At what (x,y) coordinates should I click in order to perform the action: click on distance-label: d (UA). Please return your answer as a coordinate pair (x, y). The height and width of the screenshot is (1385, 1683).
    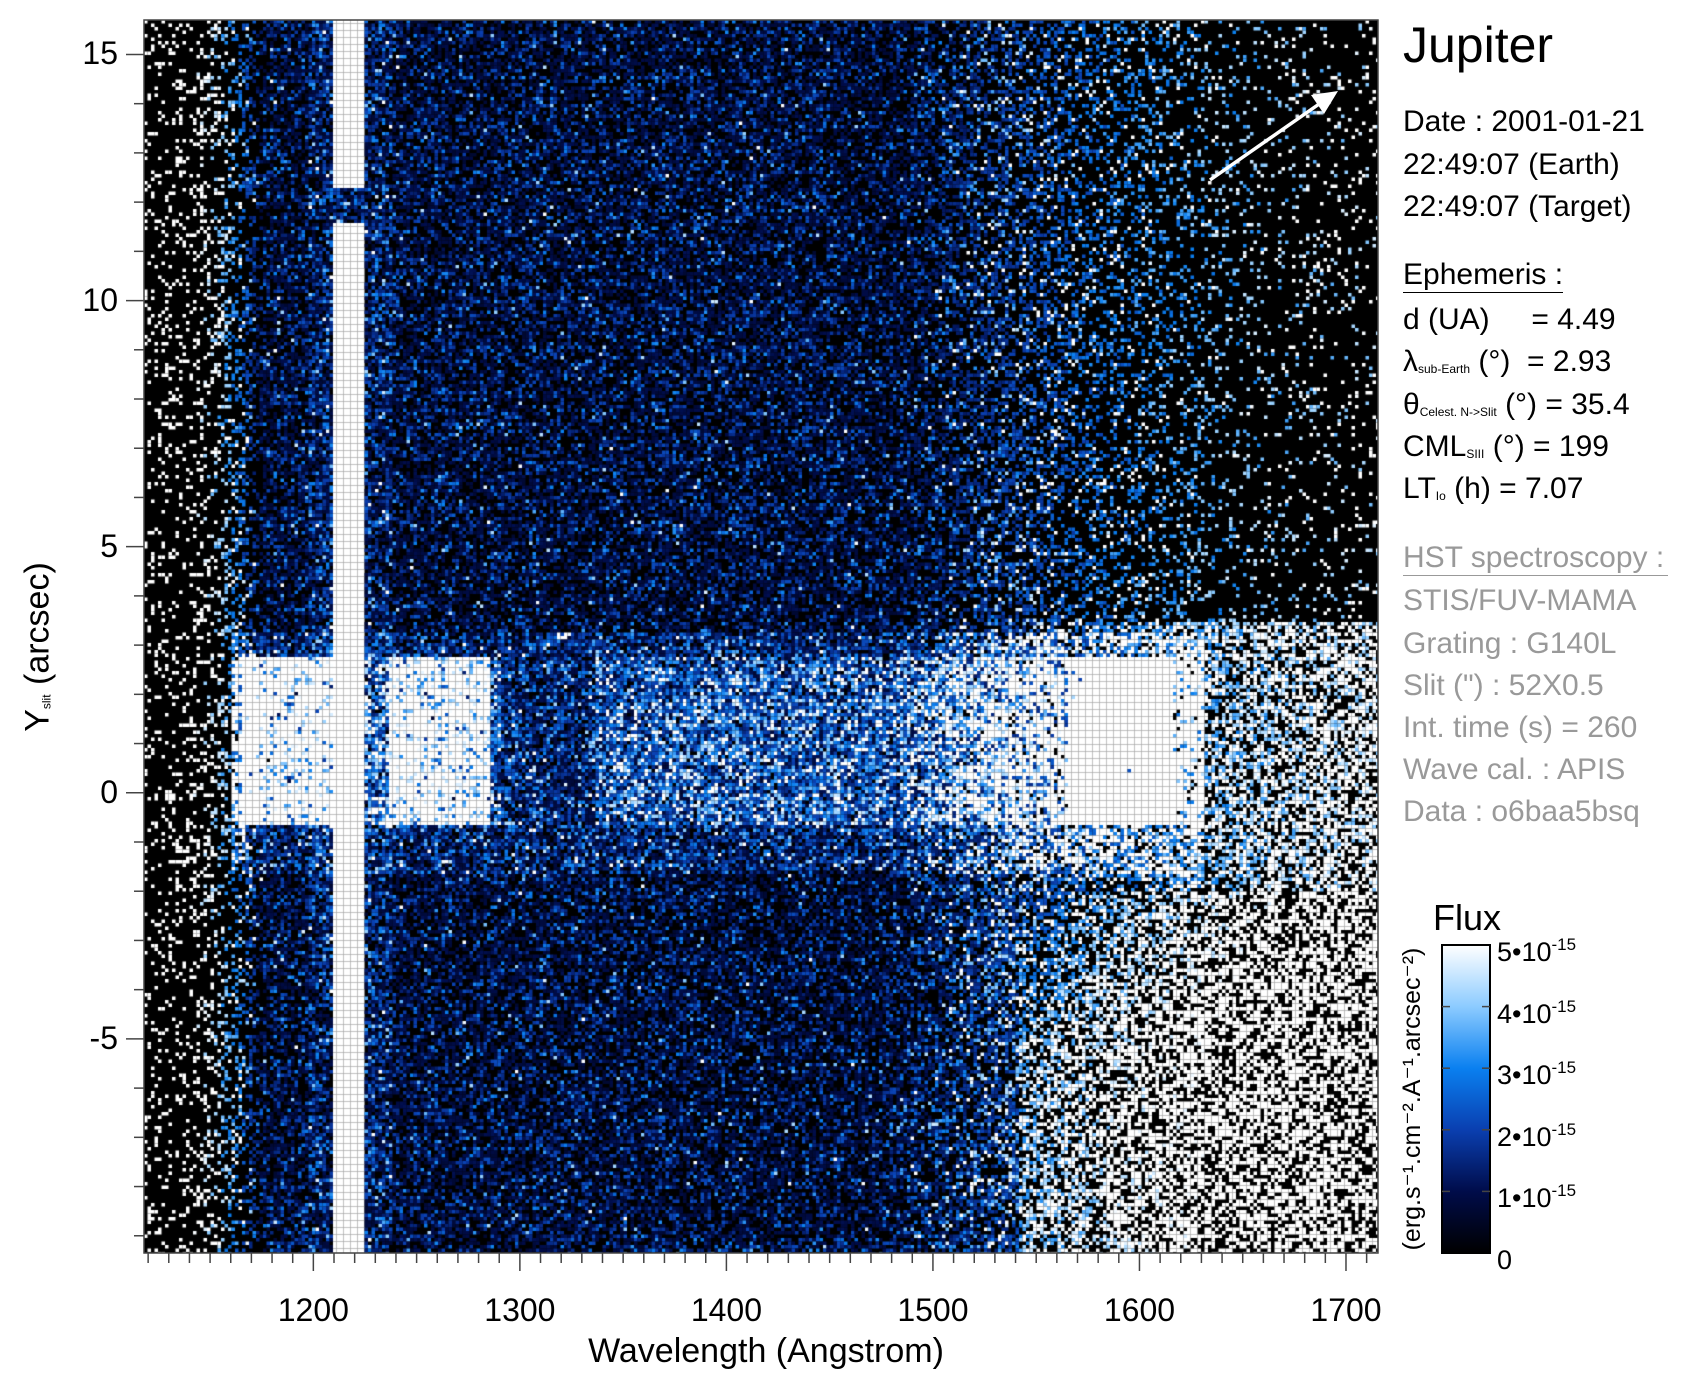
    Looking at the image, I should click on (1446, 319).